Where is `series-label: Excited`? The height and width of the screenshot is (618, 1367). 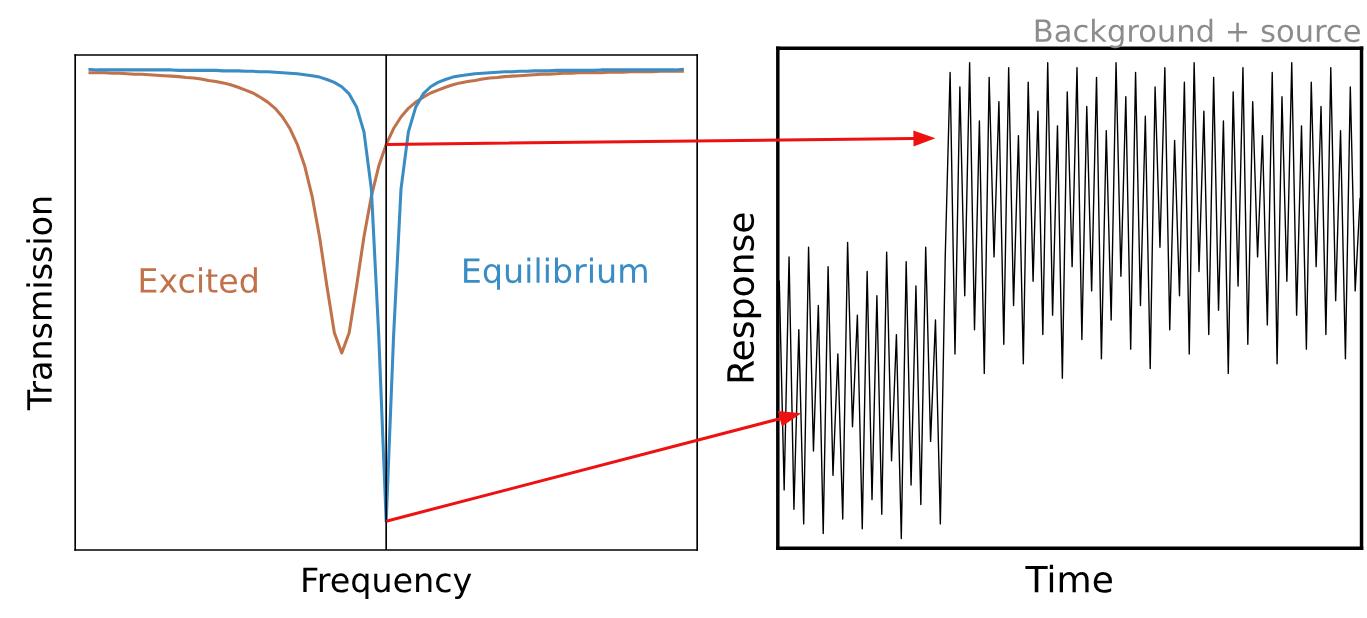 series-label: Excited is located at coordinates (198, 280).